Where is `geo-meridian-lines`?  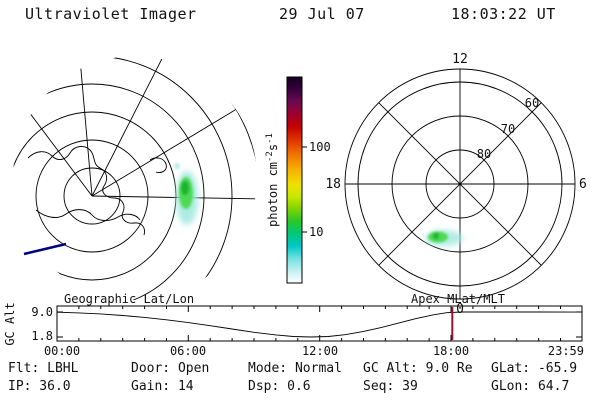
geo-meridian-lines is located at coordinates (135, 128).